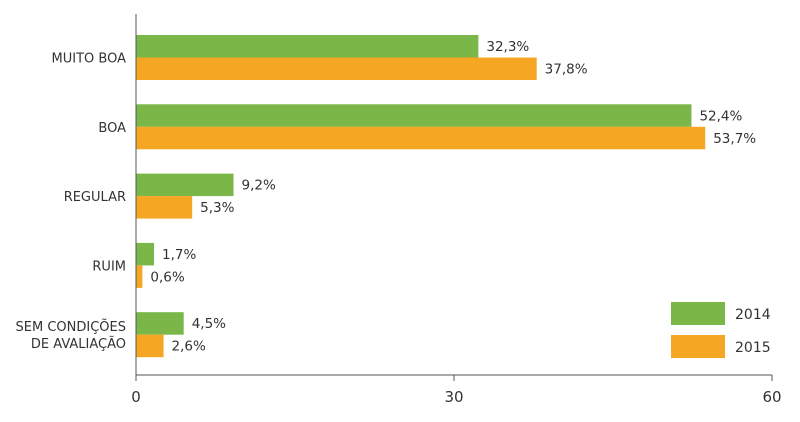 This screenshot has width=800, height=422. What do you see at coordinates (189, 347) in the screenshot?
I see `data-label-2015-4: 2,6%` at bounding box center [189, 347].